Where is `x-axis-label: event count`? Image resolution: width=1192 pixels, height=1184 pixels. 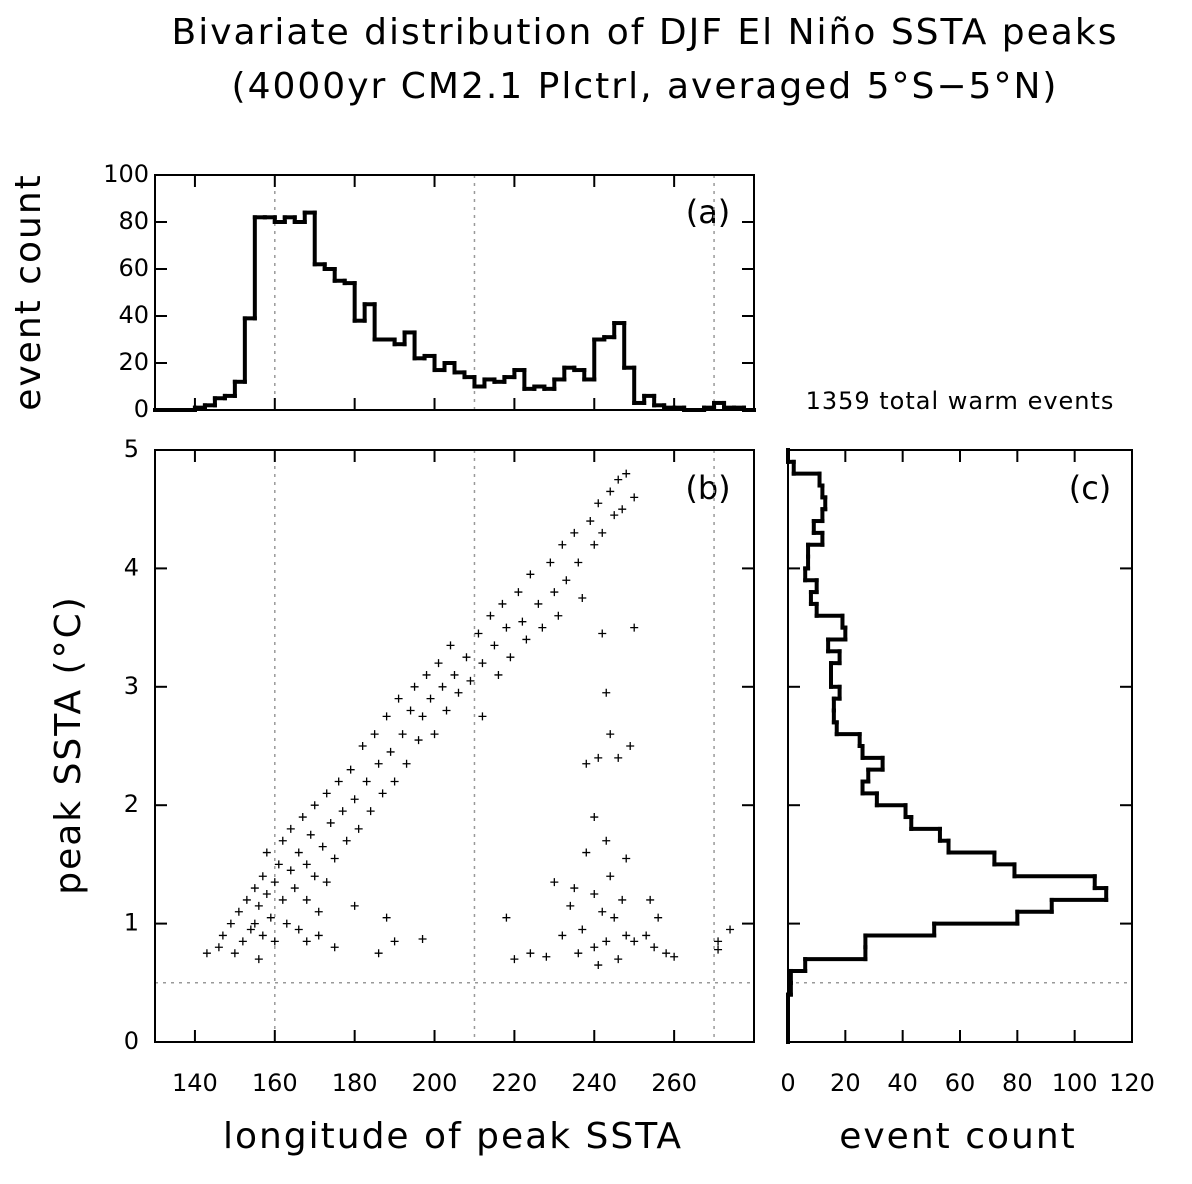 x-axis-label: event count is located at coordinates (958, 1136).